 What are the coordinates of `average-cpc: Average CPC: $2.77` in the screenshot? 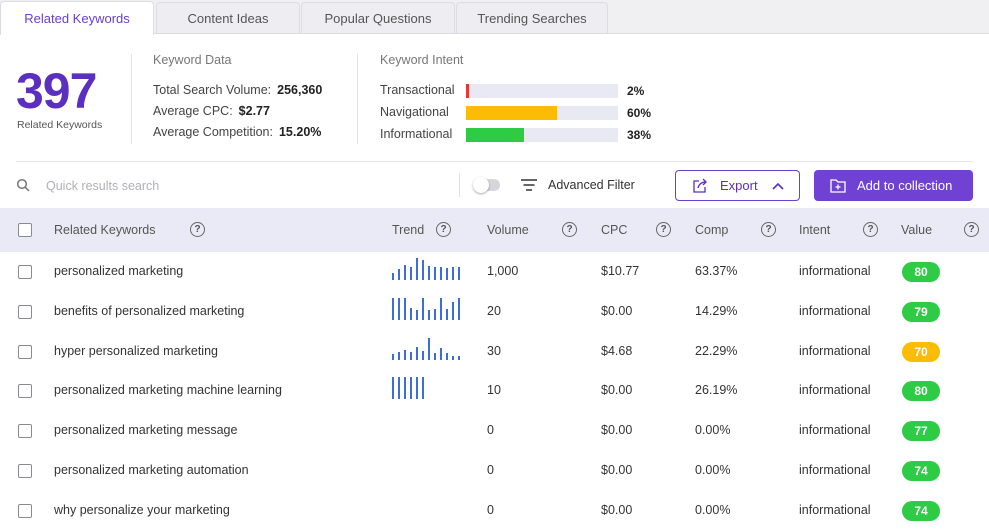 It's located at (211, 111).